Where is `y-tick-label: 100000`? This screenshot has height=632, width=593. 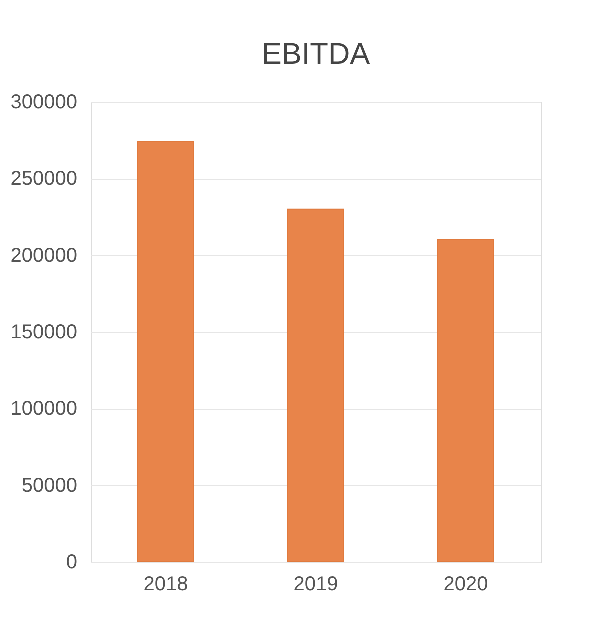
y-tick-label: 100000 is located at coordinates (44, 409).